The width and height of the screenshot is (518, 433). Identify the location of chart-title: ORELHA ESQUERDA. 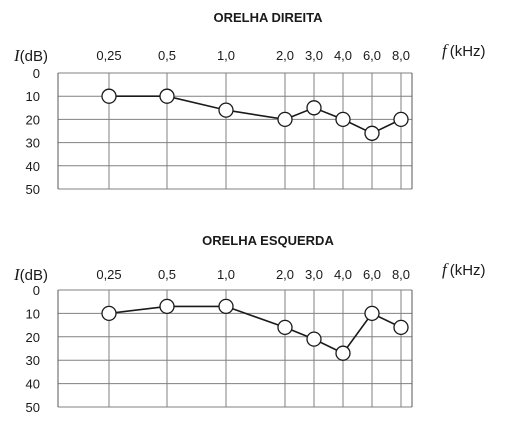
(268, 240).